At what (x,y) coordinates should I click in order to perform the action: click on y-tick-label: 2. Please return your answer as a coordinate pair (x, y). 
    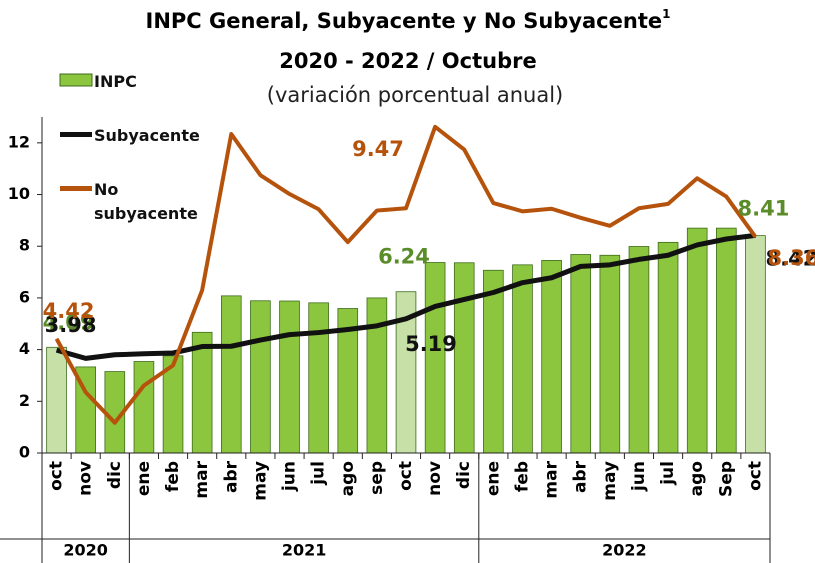
    Looking at the image, I should click on (24, 400).